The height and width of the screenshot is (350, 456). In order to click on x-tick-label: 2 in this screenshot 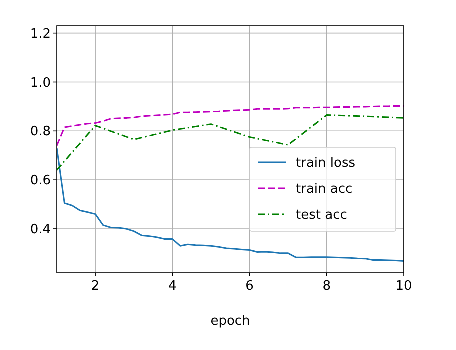, I will do `click(95, 286)`.